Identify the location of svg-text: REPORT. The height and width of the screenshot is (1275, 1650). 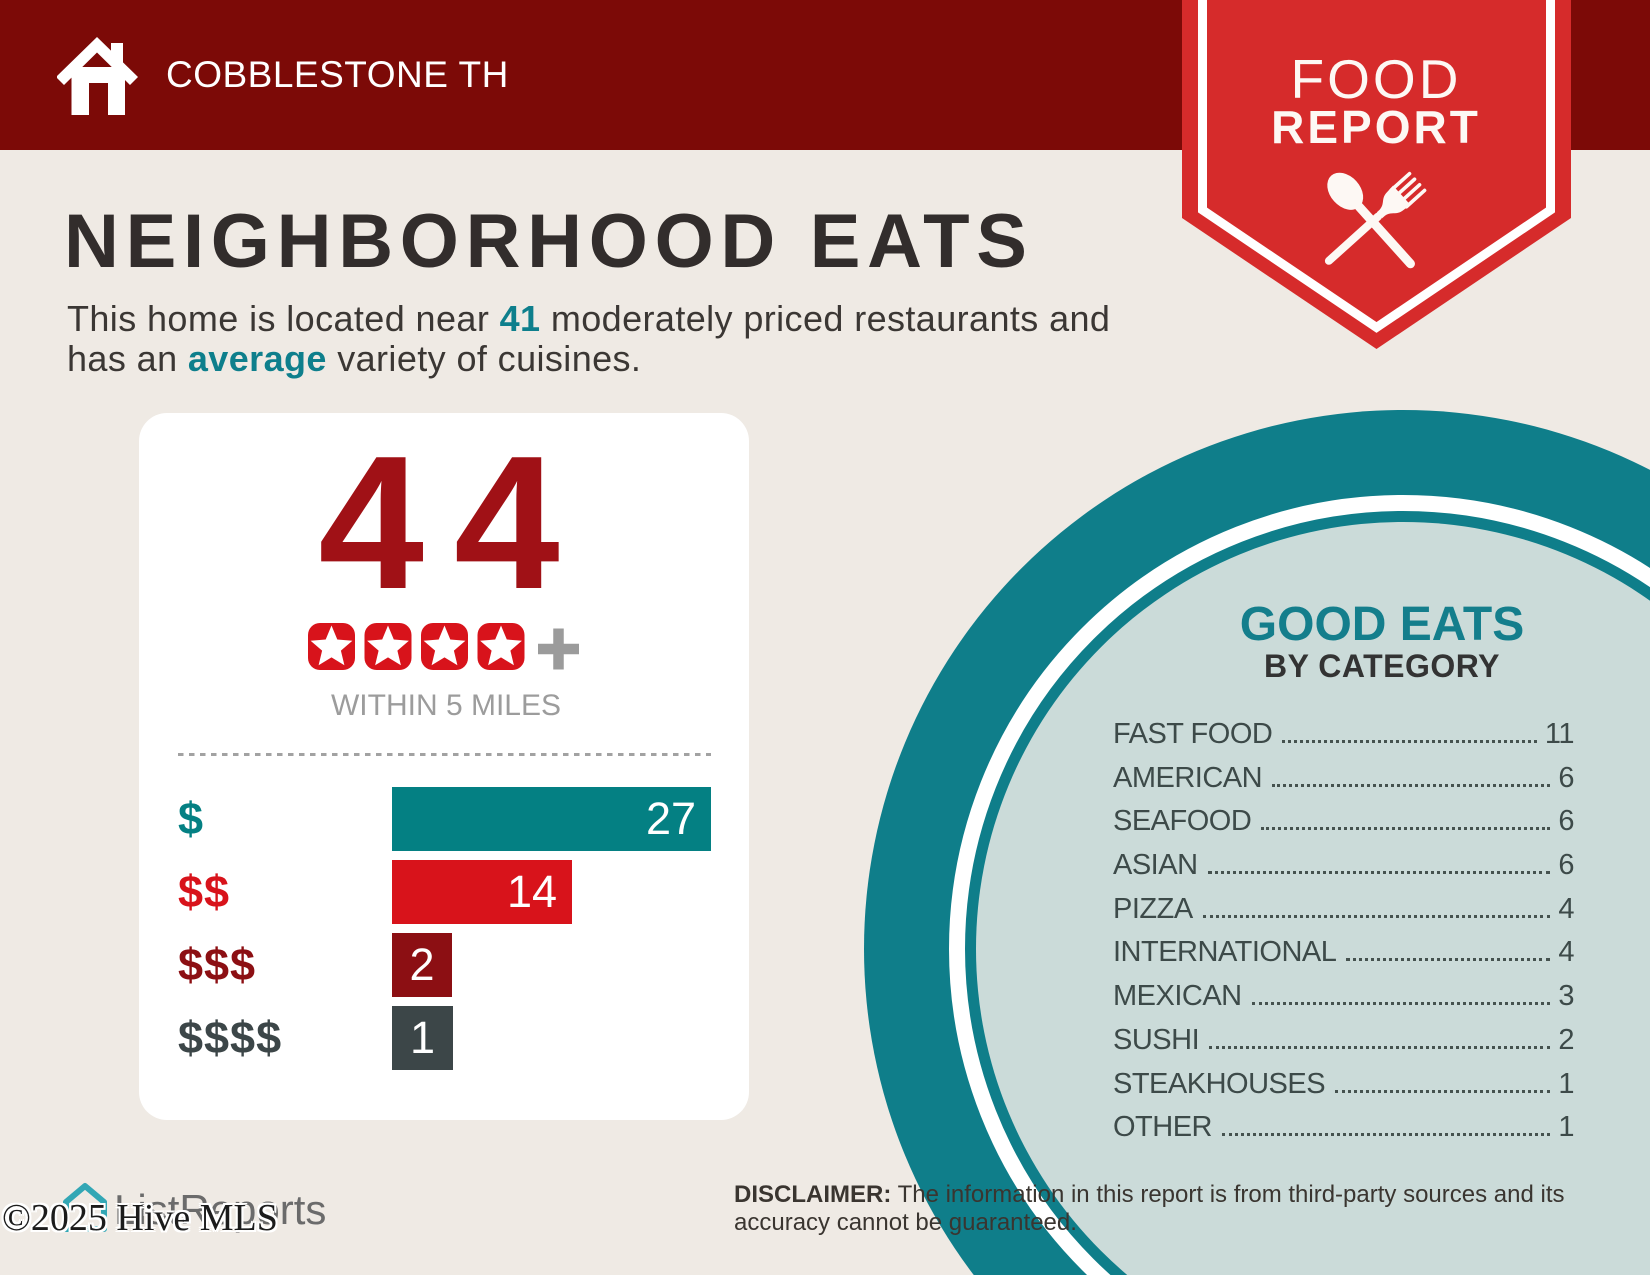
(1376, 127).